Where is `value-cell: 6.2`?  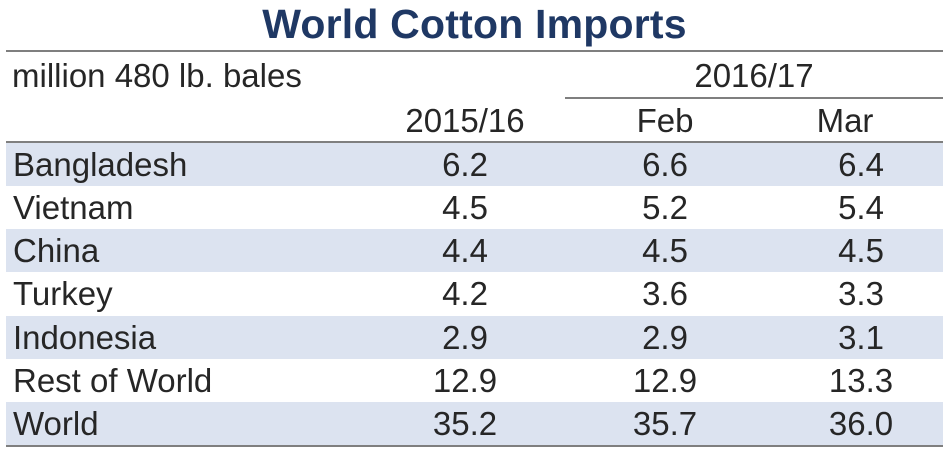 value-cell: 6.2 is located at coordinates (465, 164).